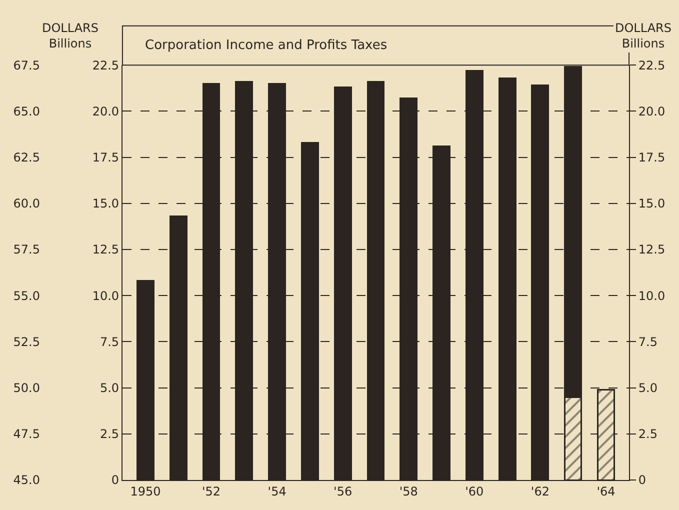 This screenshot has height=510, width=679. What do you see at coordinates (540, 491) in the screenshot?
I see `x-tick-label: '62` at bounding box center [540, 491].